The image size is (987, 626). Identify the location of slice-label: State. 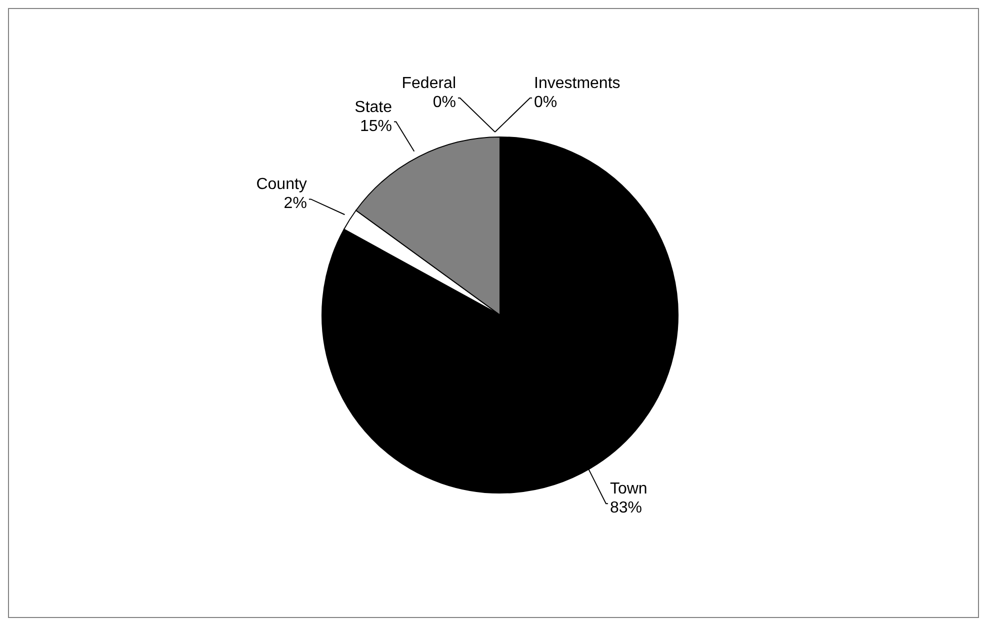
(373, 107).